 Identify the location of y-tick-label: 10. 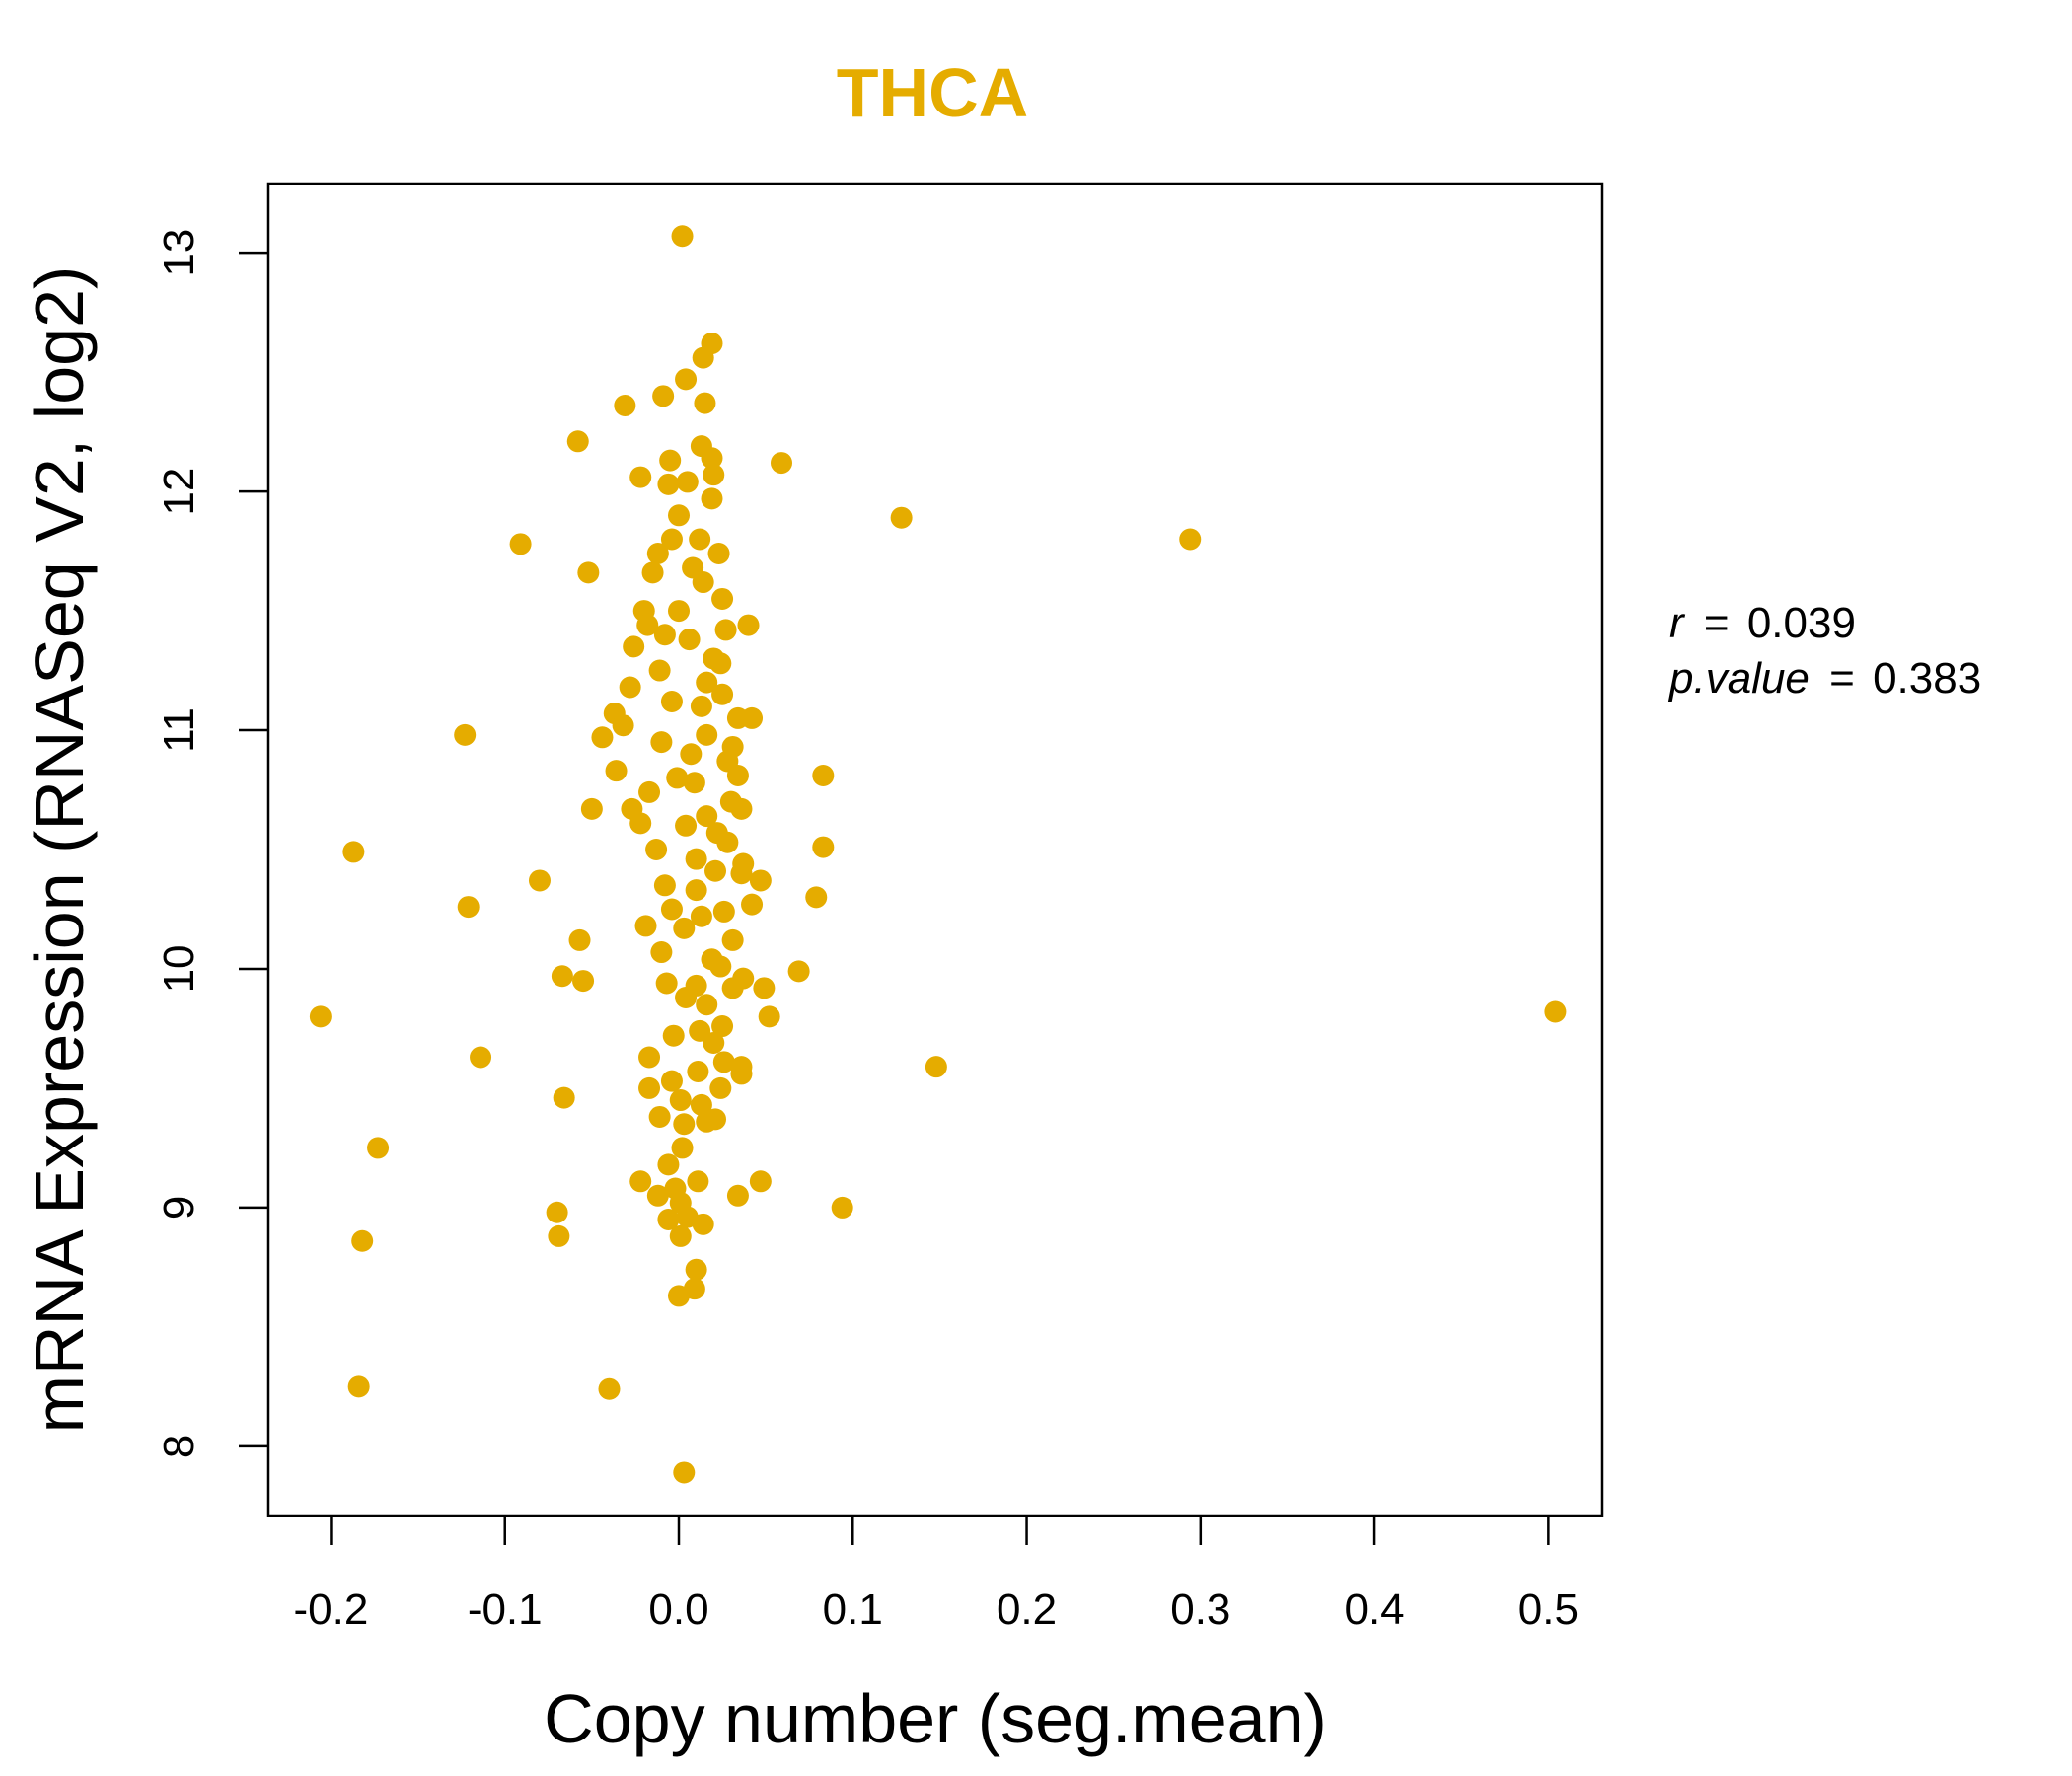
(179, 969).